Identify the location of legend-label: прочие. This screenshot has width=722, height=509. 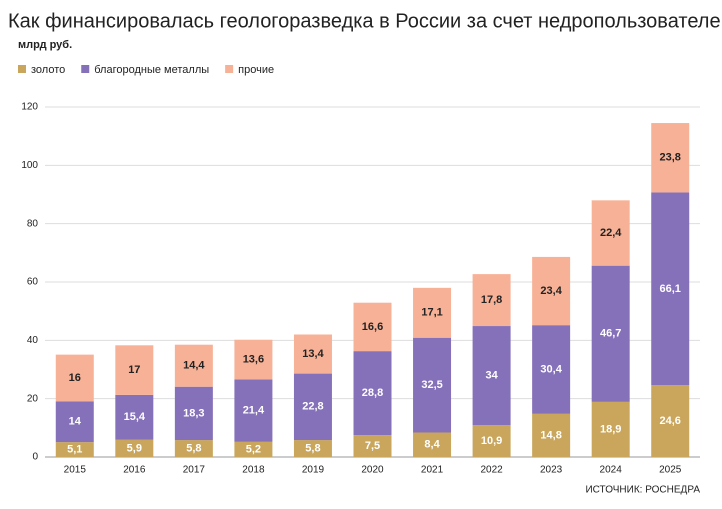
(256, 70).